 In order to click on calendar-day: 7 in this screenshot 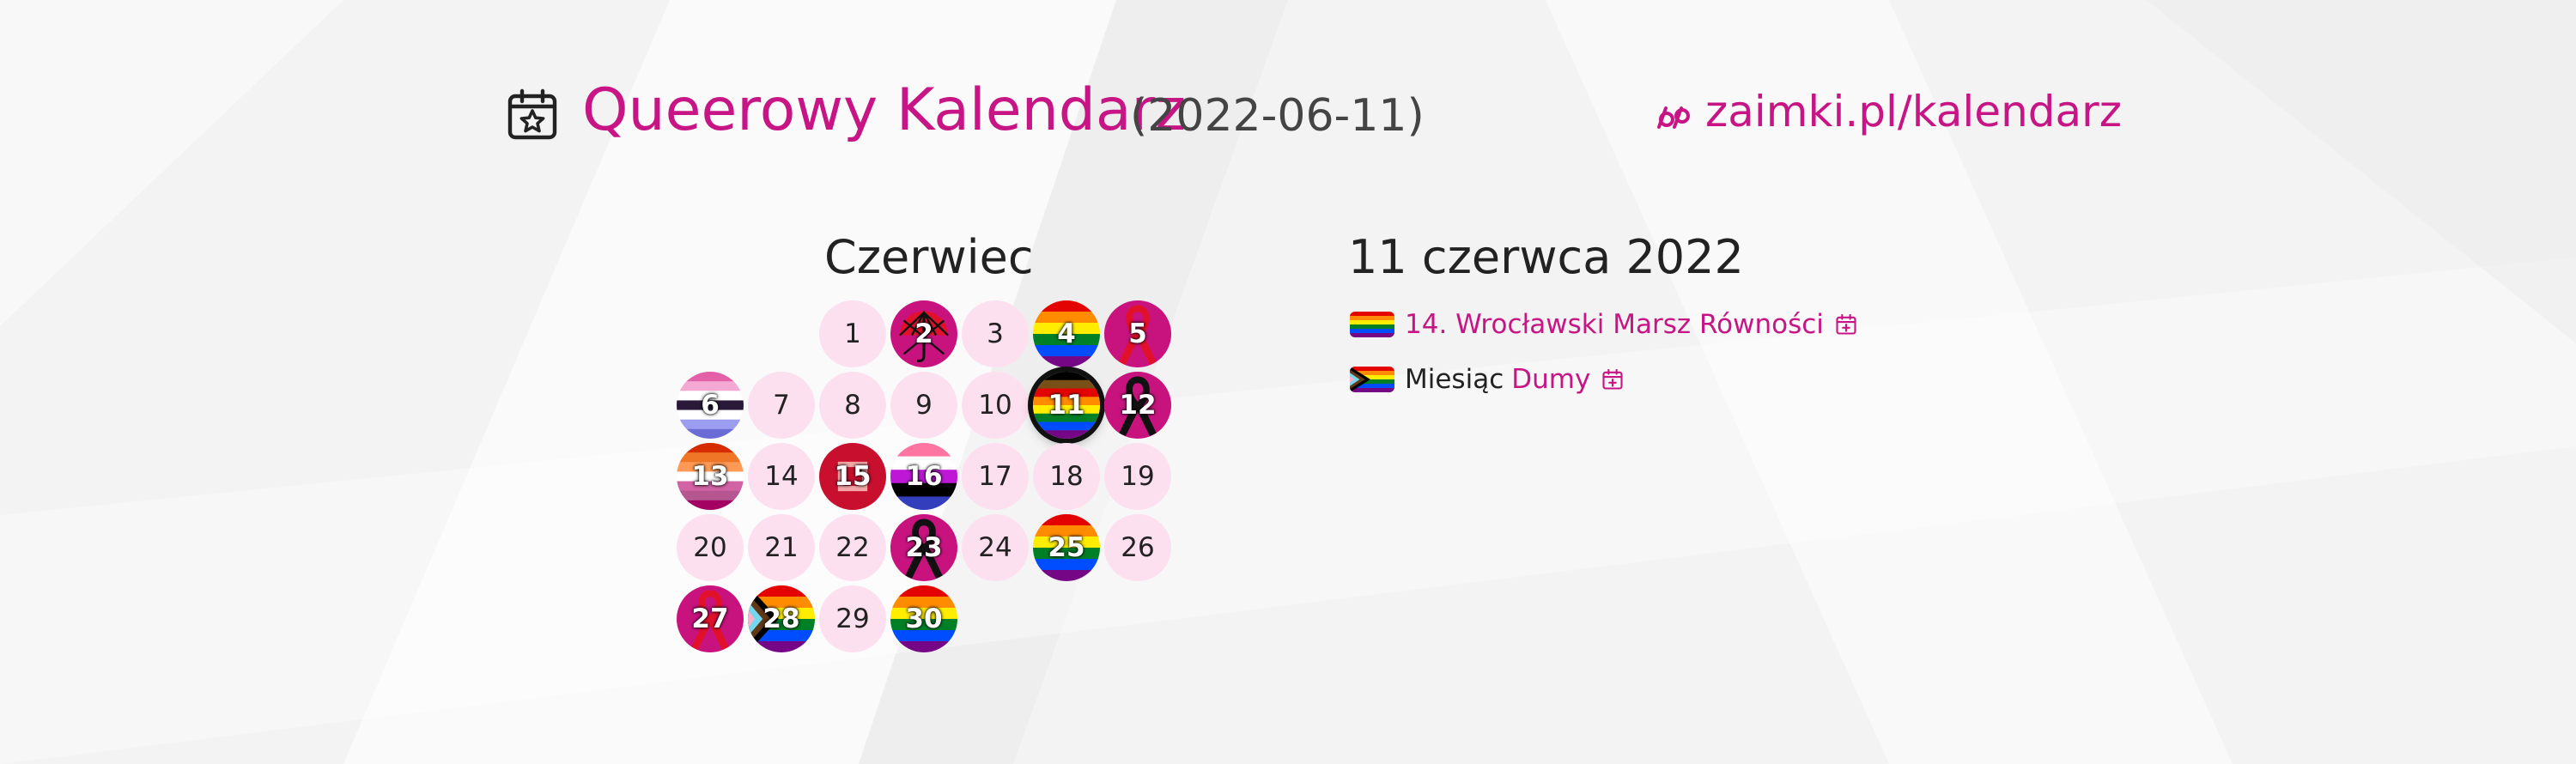, I will do `click(781, 406)`.